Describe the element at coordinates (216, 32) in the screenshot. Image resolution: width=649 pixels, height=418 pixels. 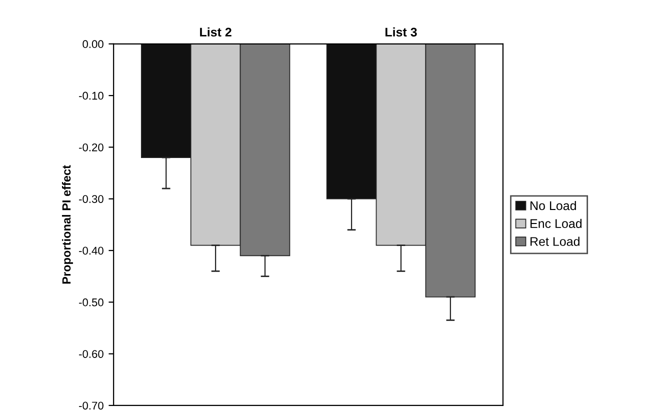
I see `x-tick-label: List 2` at that location.